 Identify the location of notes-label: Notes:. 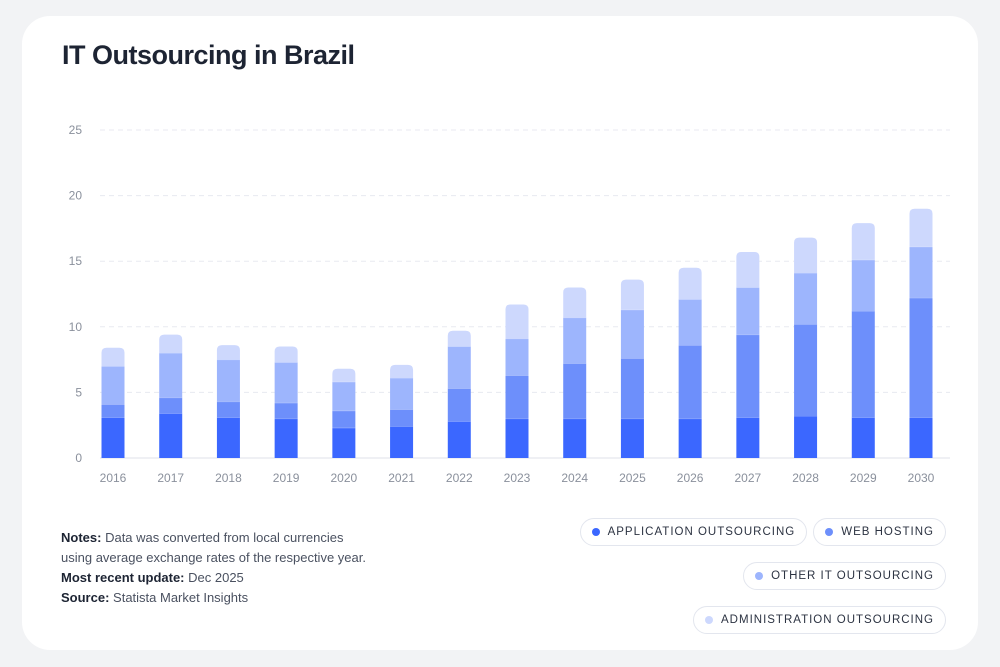
(81, 537).